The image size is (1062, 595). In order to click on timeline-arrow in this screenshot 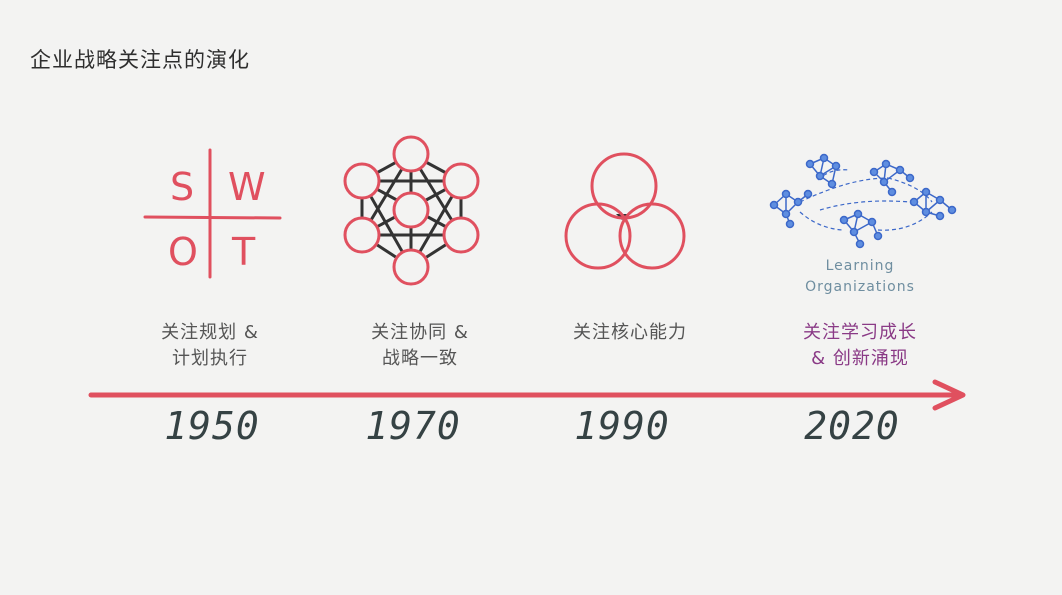, I will do `click(527, 395)`.